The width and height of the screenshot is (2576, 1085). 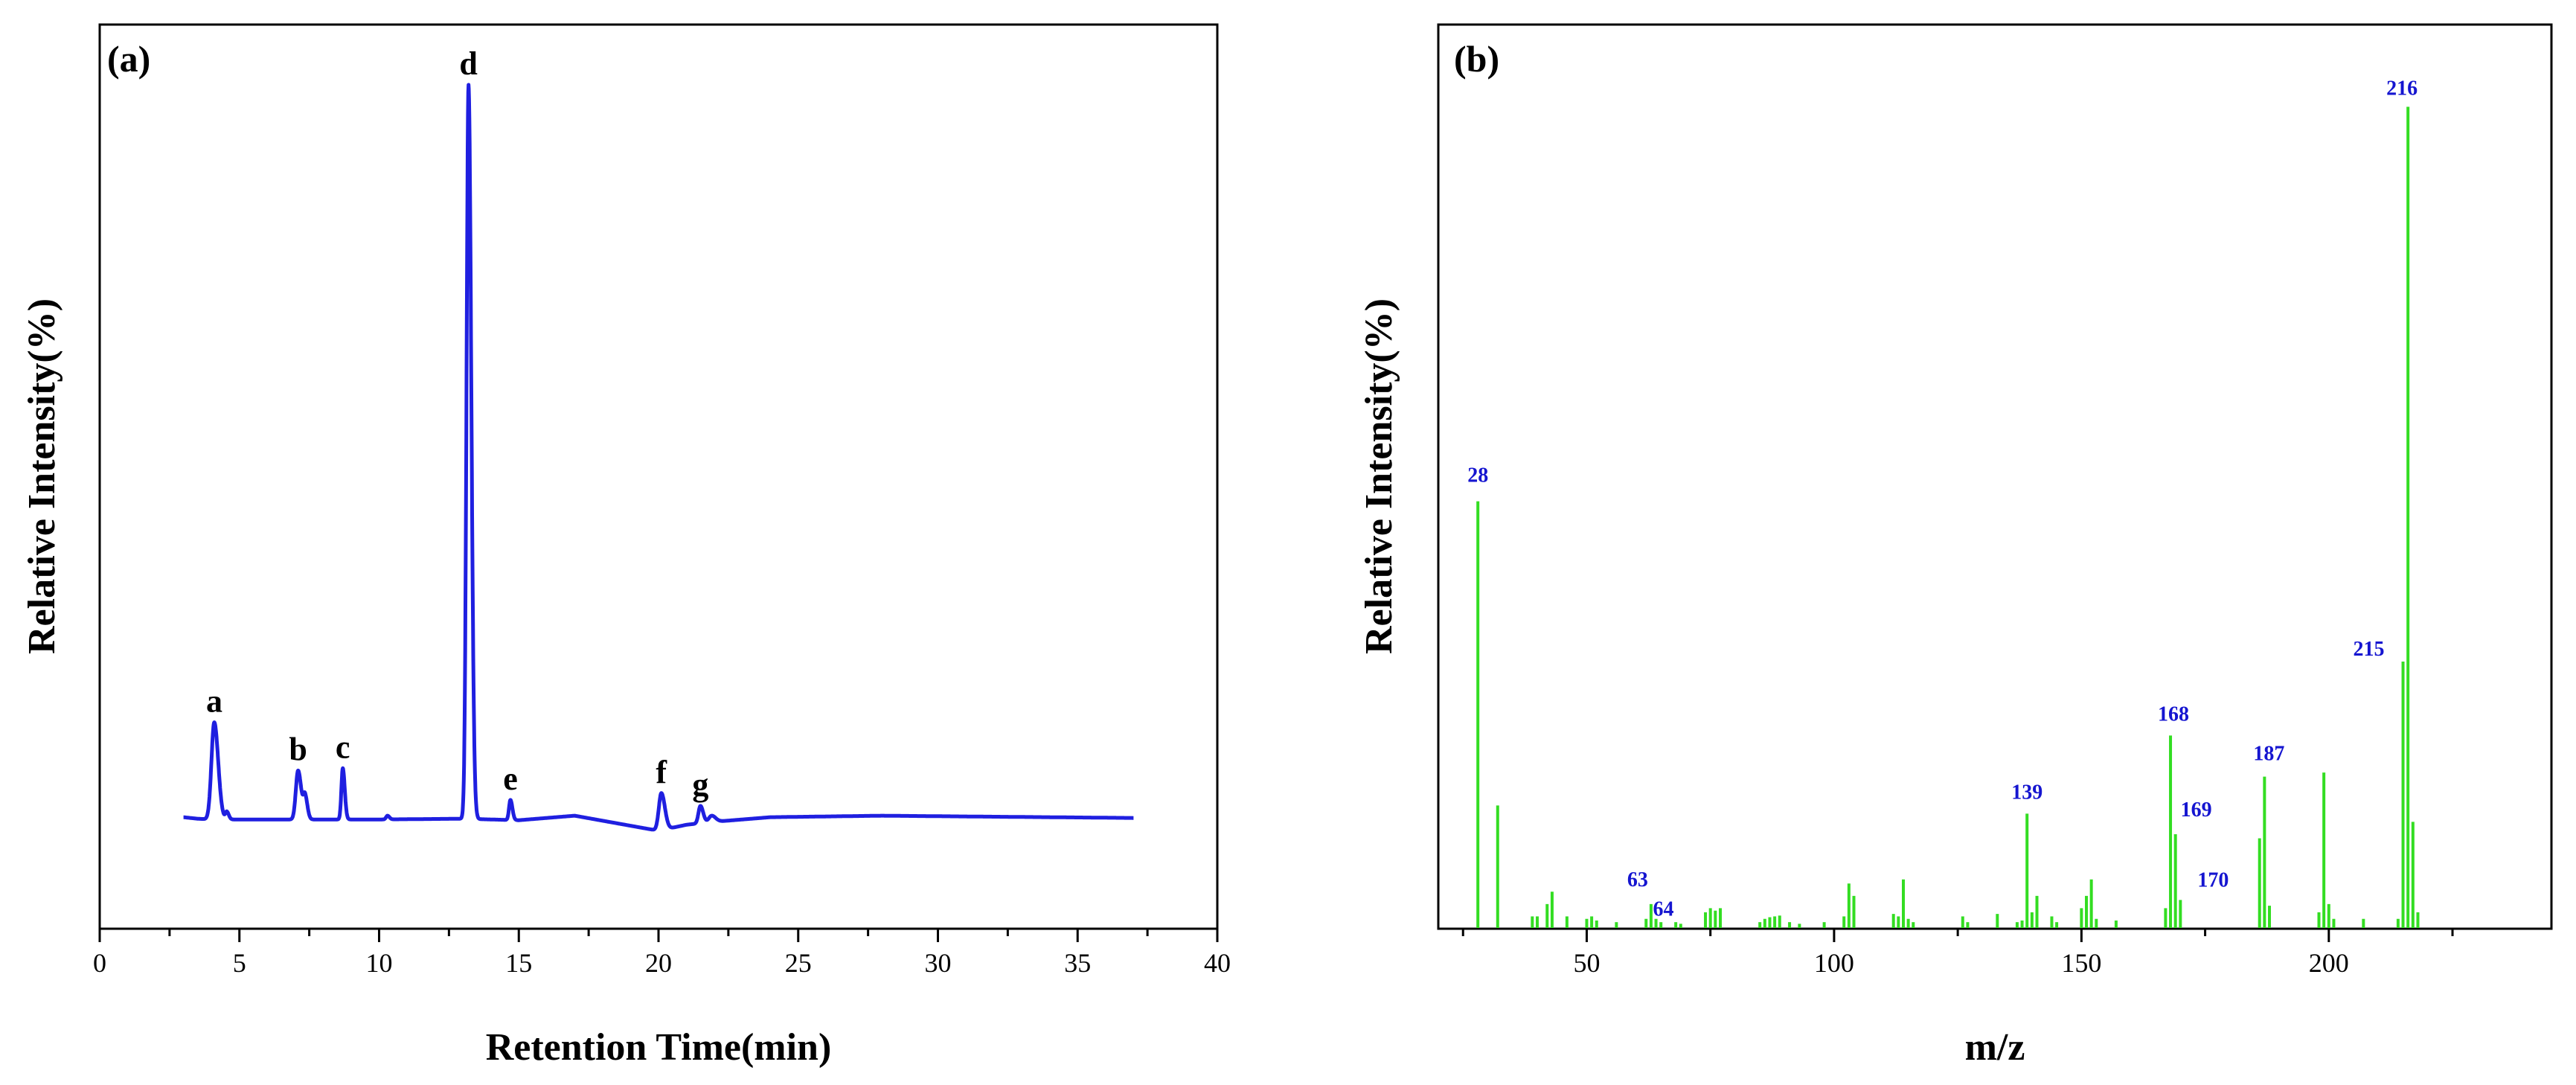 What do you see at coordinates (457, 424) in the screenshot?
I see `panel-a-peak-labels: a b c d e f g` at bounding box center [457, 424].